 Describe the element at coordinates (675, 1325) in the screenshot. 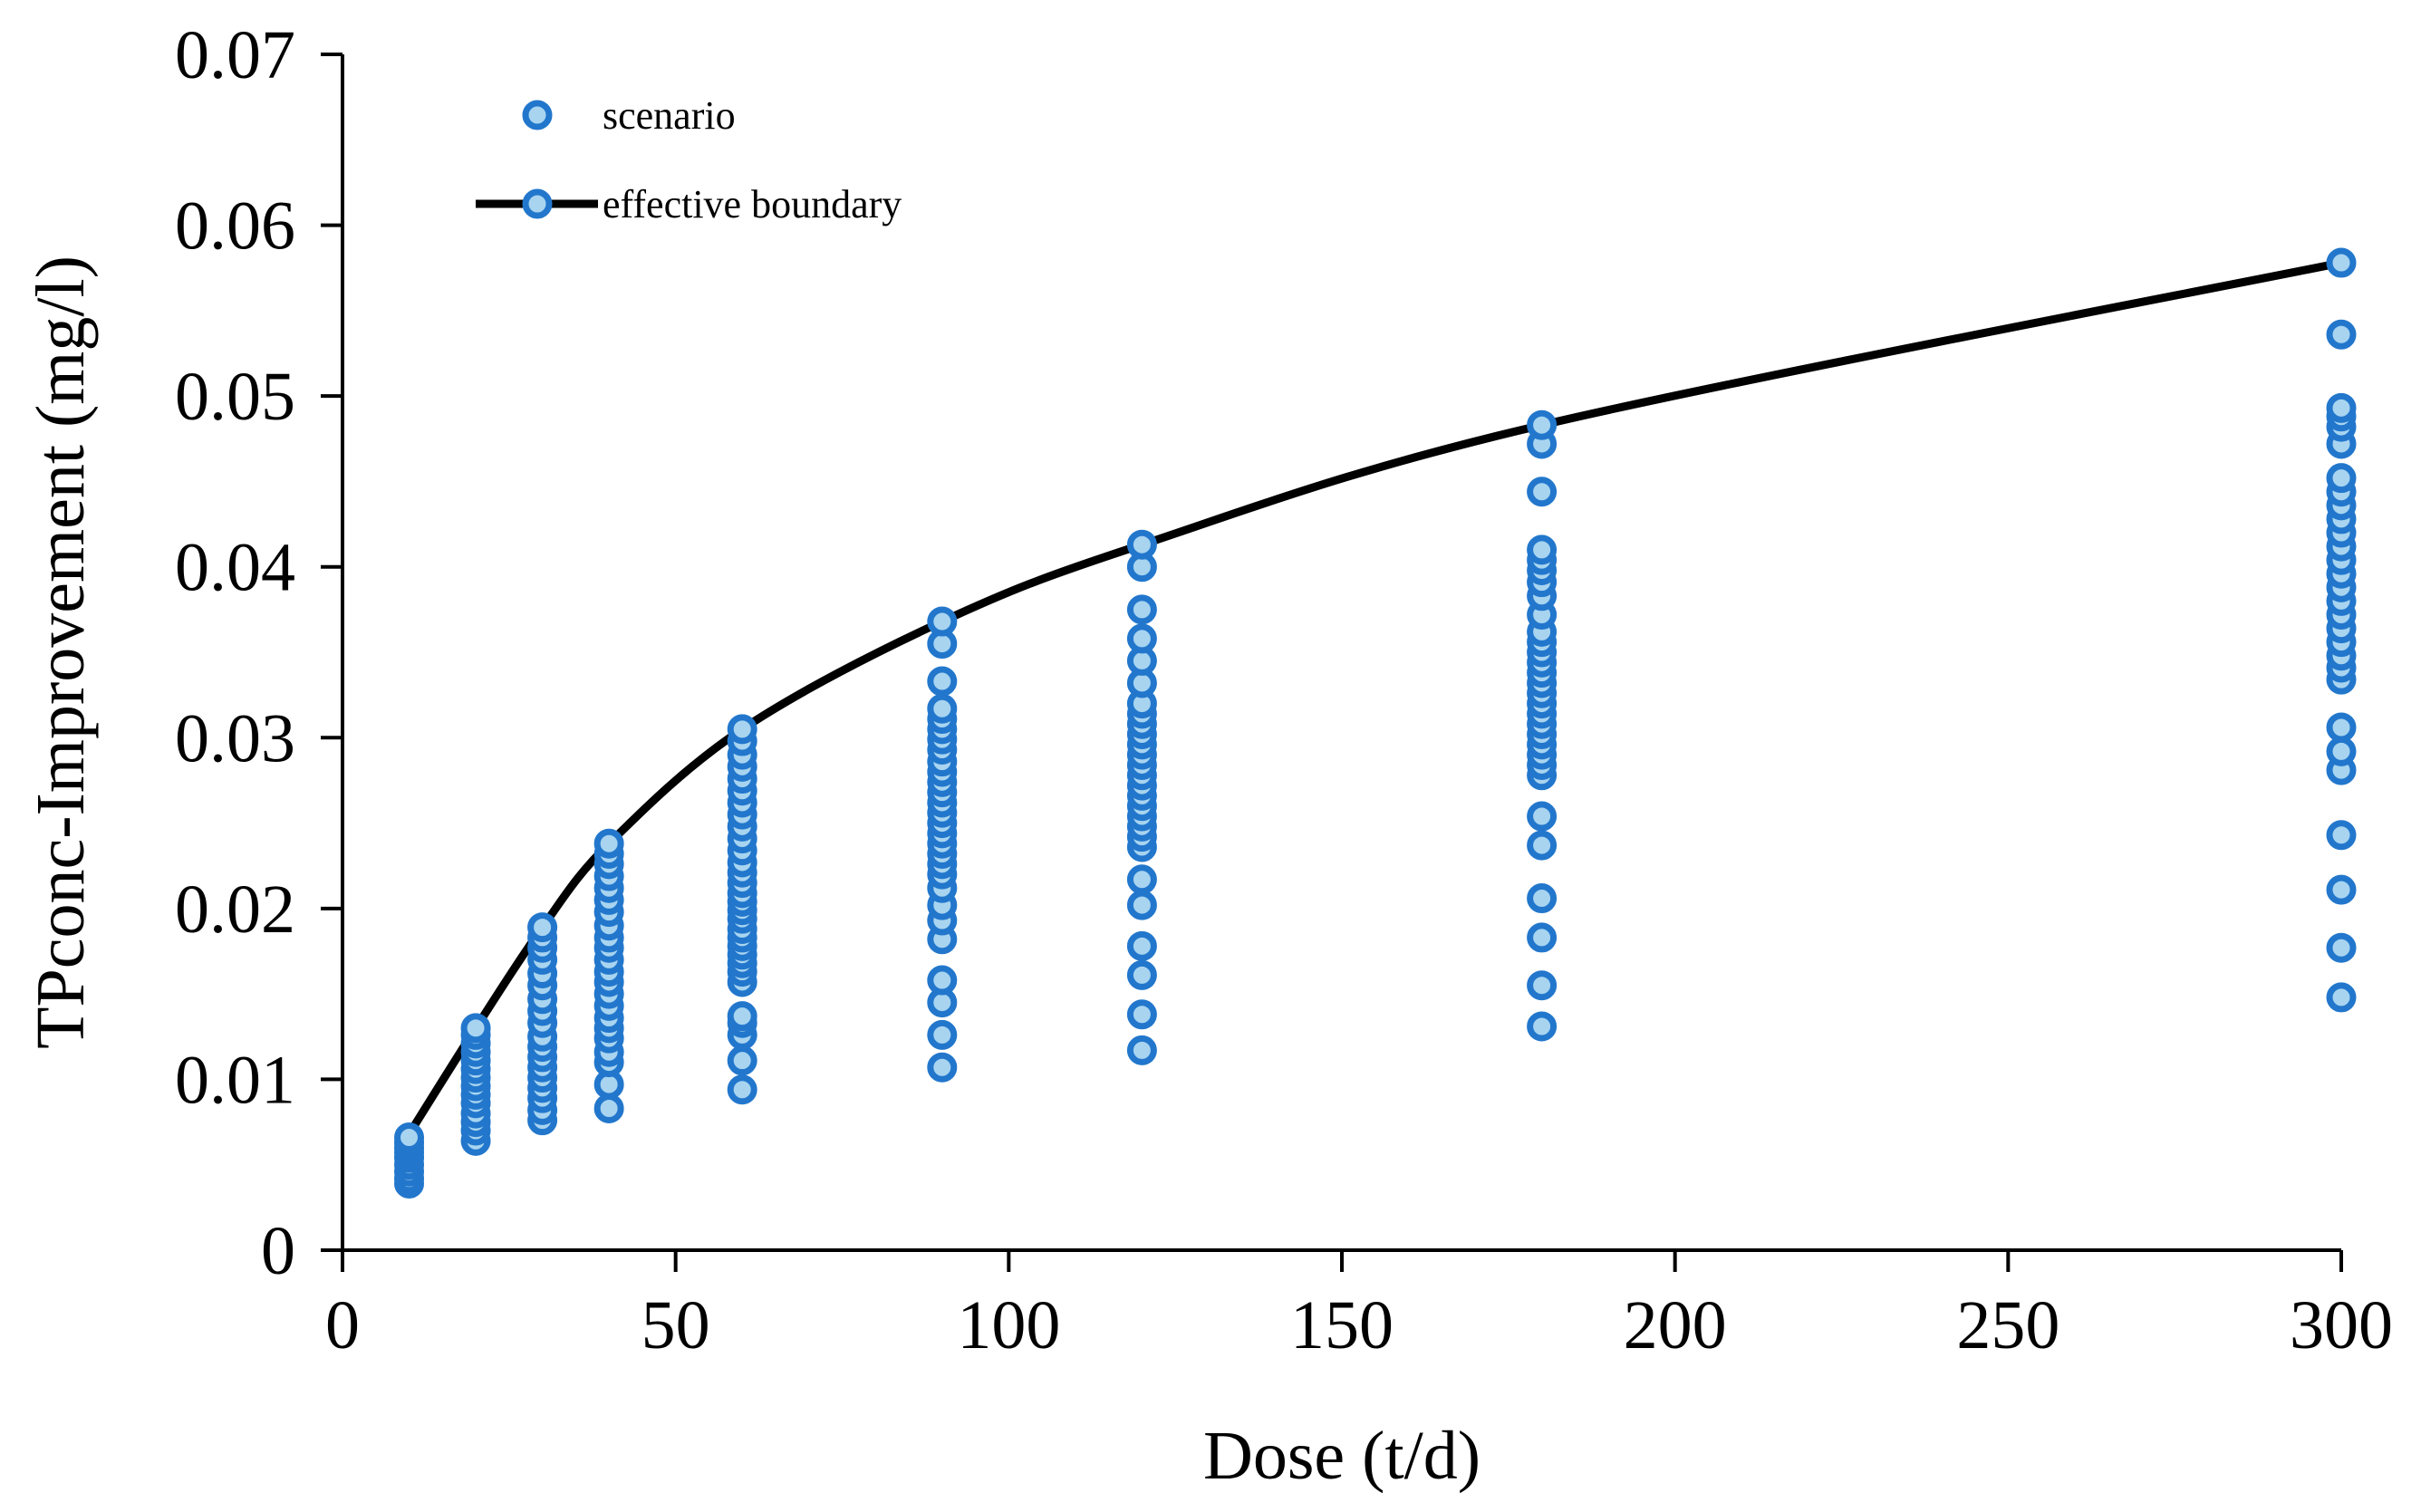

I see `x-tick-label: 50` at that location.